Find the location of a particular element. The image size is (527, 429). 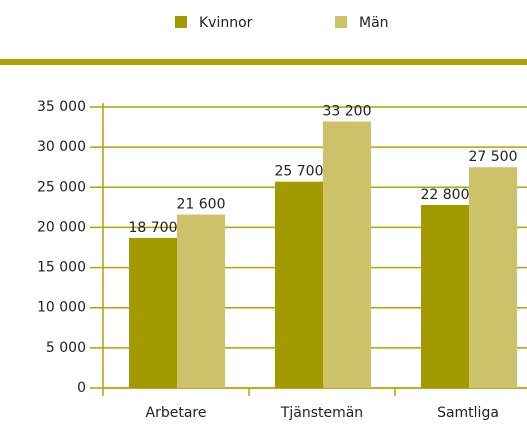

x-tick-label: Samtliga is located at coordinates (468, 413).